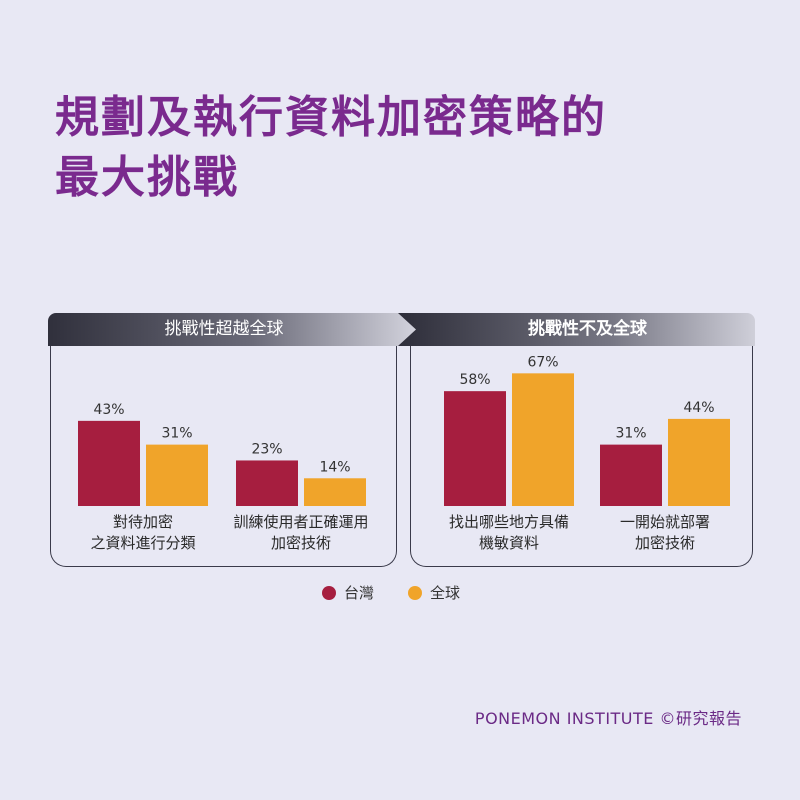 The width and height of the screenshot is (800, 800). Describe the element at coordinates (359, 593) in the screenshot. I see `legend-label-taiwan: 台灣` at that location.